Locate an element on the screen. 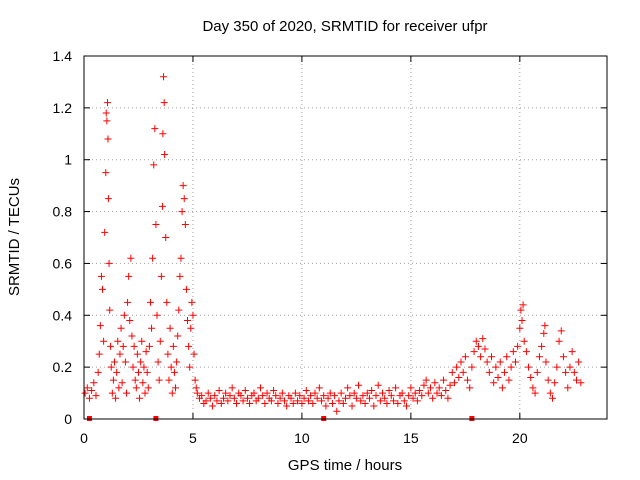  y-tick-label: 0.8 is located at coordinates (63, 212).